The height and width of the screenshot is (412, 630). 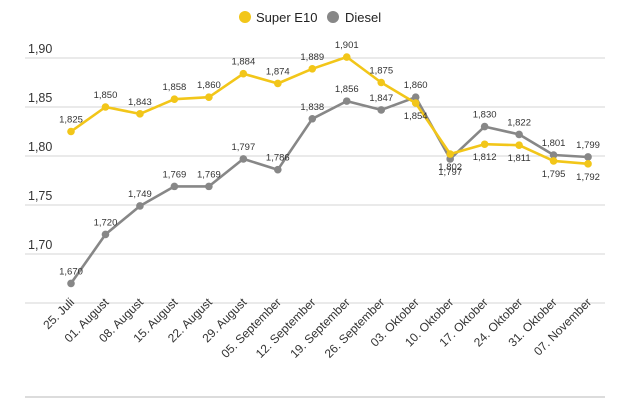 I want to click on data-label-super-e10: 1,901, so click(x=347, y=45).